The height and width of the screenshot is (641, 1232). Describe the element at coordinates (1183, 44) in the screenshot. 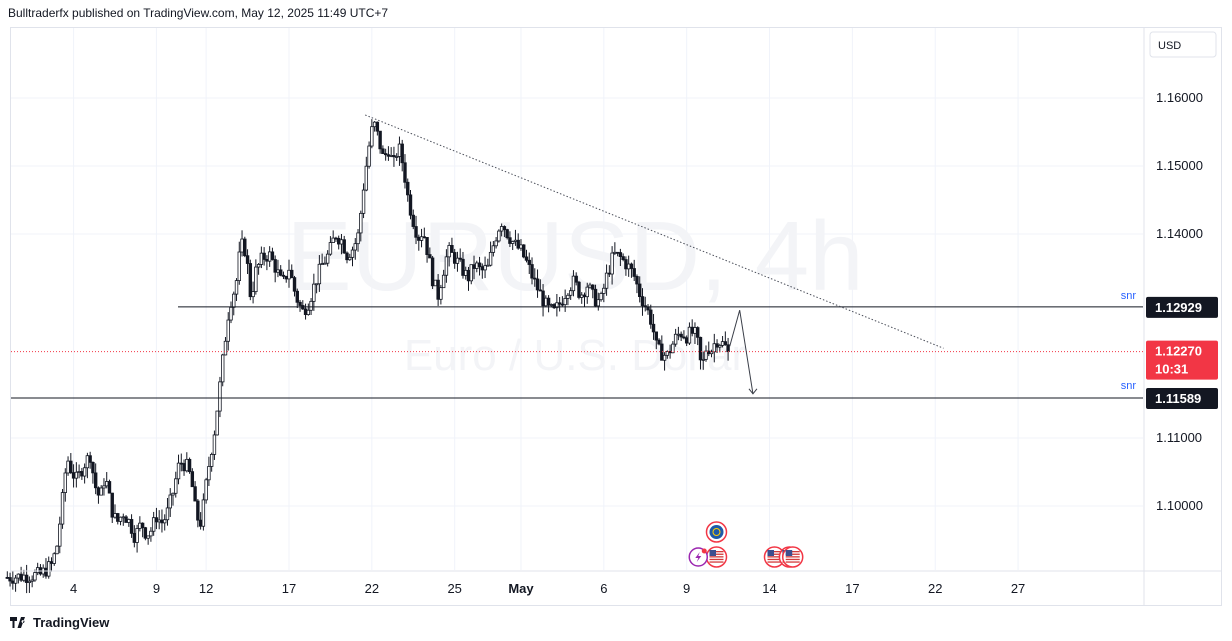

I see `currency-box` at that location.